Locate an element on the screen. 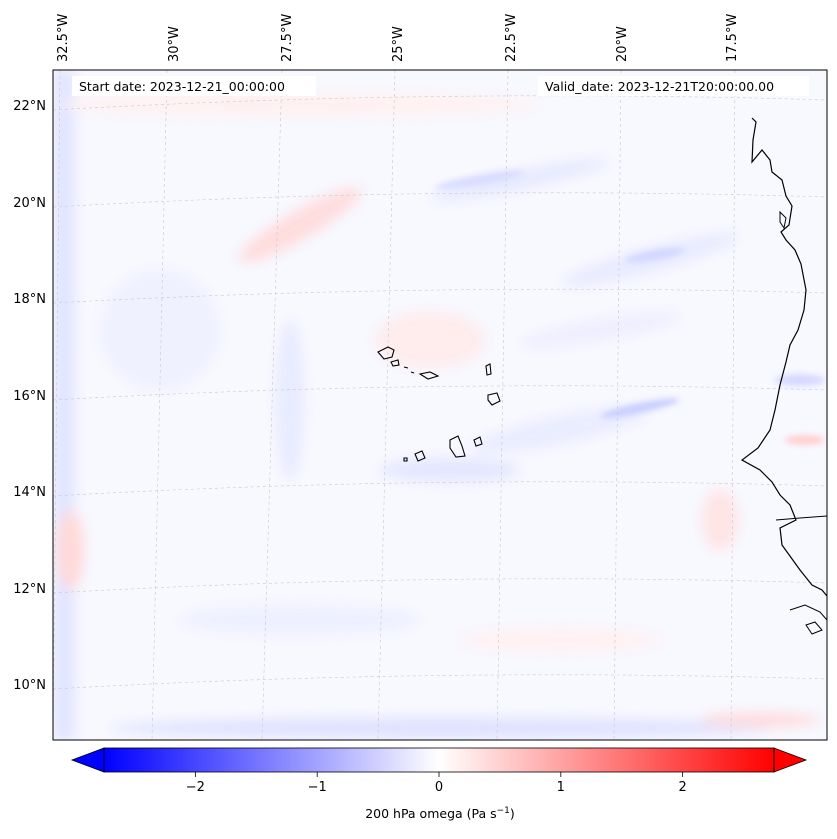  colorbar-tick-label: 2 is located at coordinates (682, 787).